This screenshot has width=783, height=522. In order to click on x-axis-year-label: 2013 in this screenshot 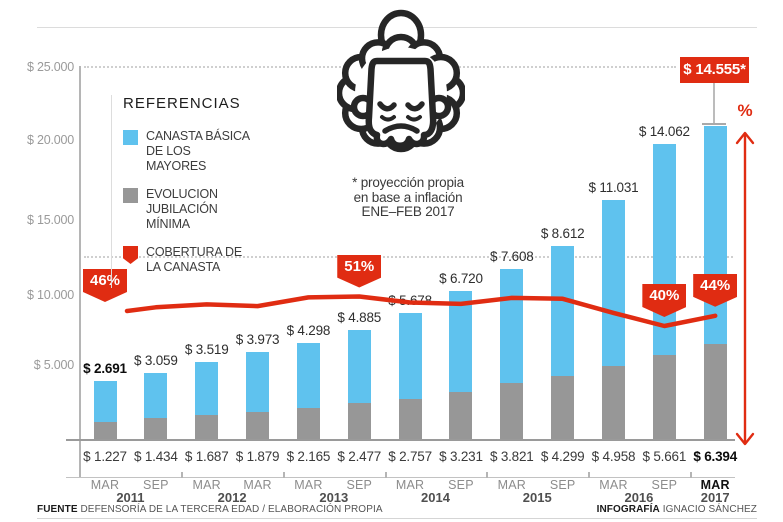, I will do `click(334, 497)`.